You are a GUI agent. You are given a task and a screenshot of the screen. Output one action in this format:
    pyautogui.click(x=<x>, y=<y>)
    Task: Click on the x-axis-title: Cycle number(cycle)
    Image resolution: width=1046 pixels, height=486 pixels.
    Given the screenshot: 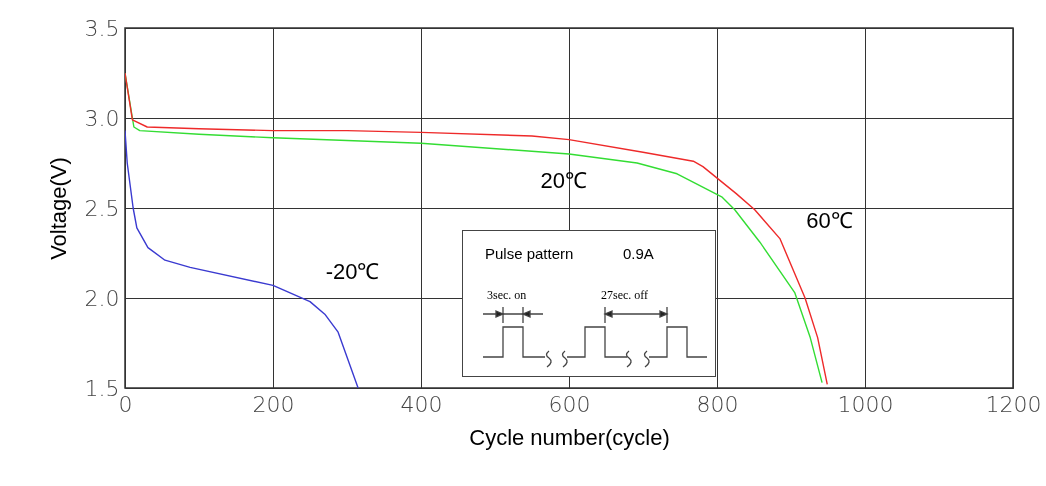 What is the action you would take?
    pyautogui.click(x=569, y=437)
    